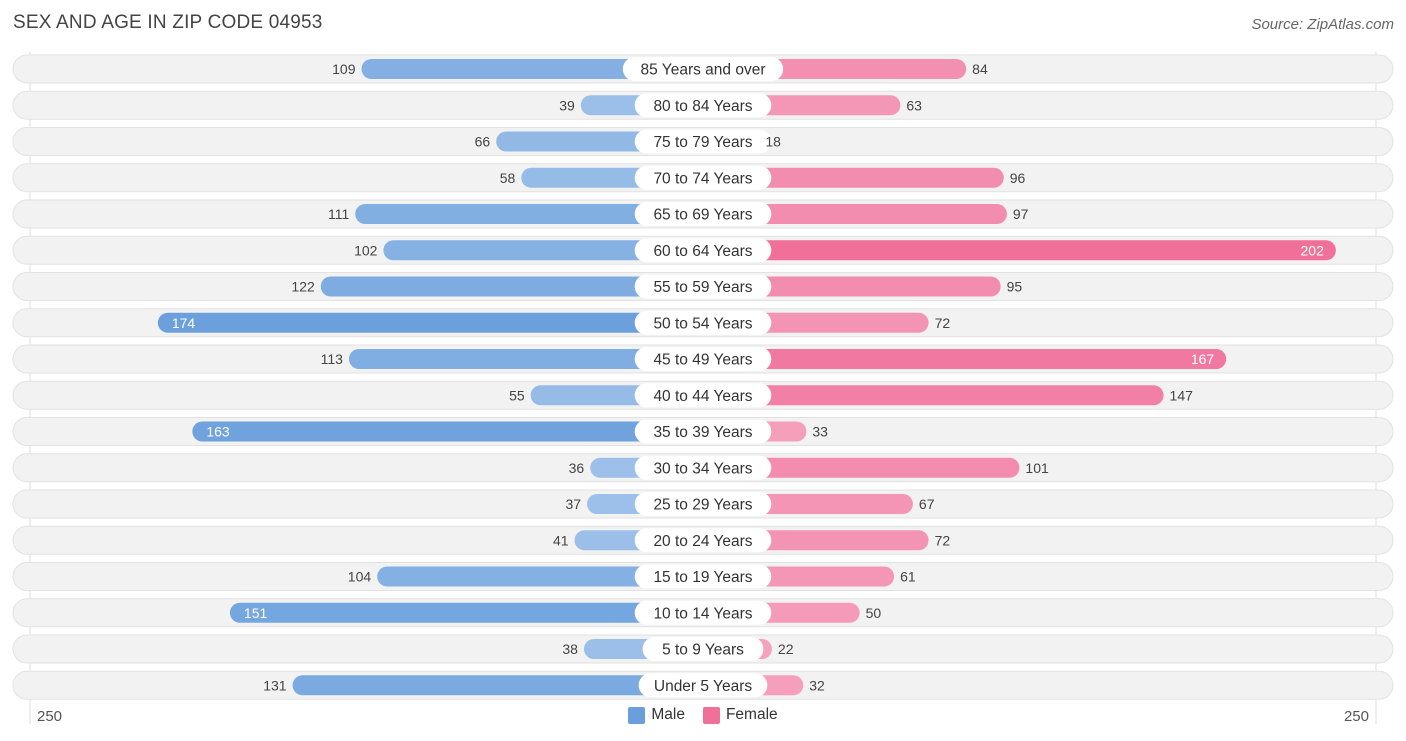  Describe the element at coordinates (168, 22) in the screenshot. I see `chart-title: SEX AND AGE IN ZIP CODE 04953` at that location.